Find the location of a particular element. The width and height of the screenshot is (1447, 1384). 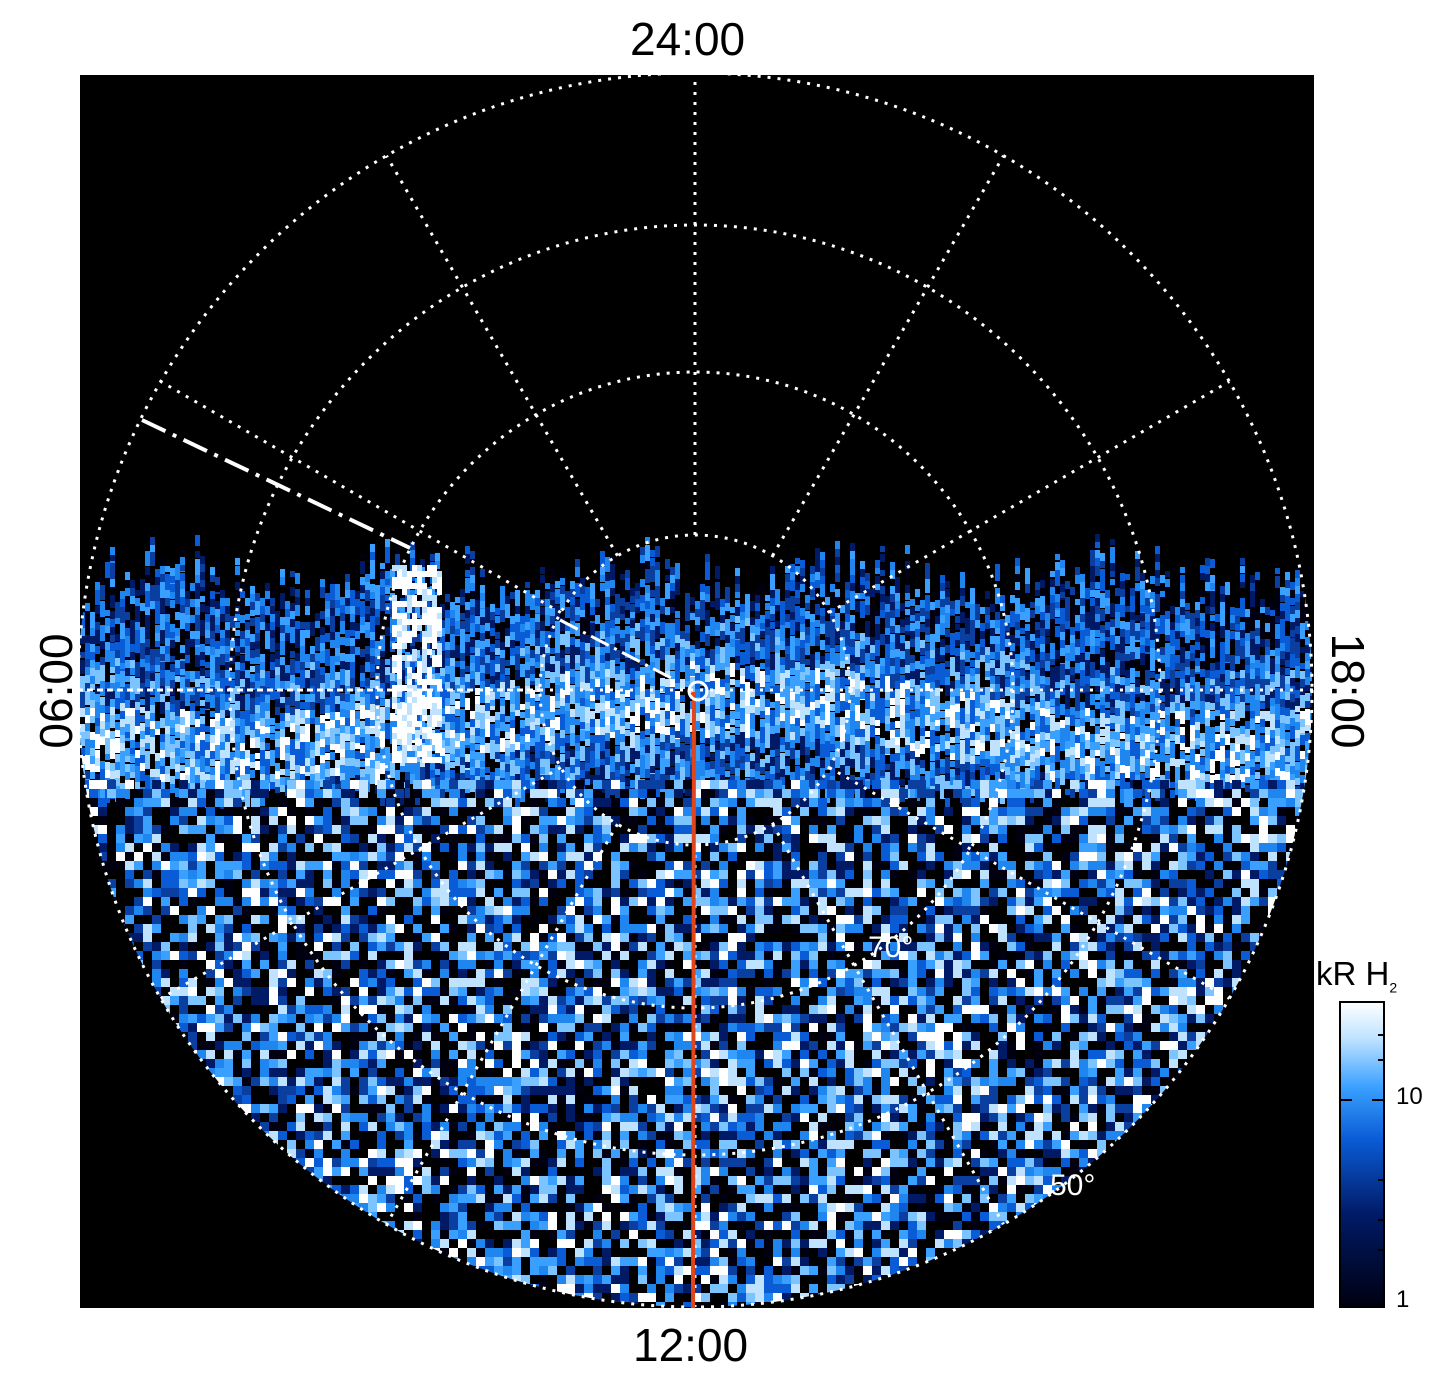

colorbar-title: kR H2 is located at coordinates (1356, 975).